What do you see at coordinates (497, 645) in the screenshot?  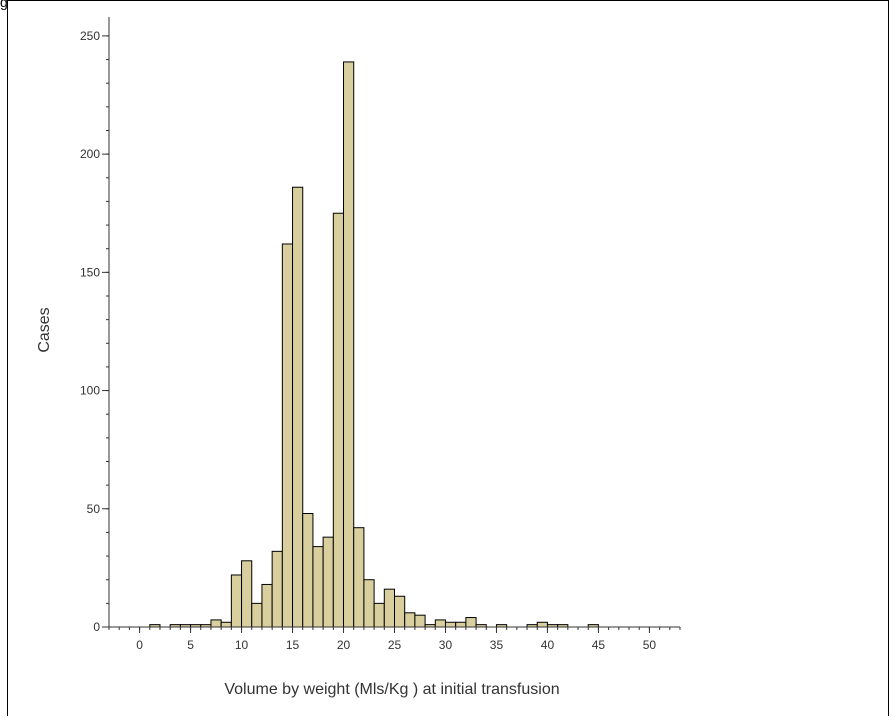 I see `x-tick-label: 35` at bounding box center [497, 645].